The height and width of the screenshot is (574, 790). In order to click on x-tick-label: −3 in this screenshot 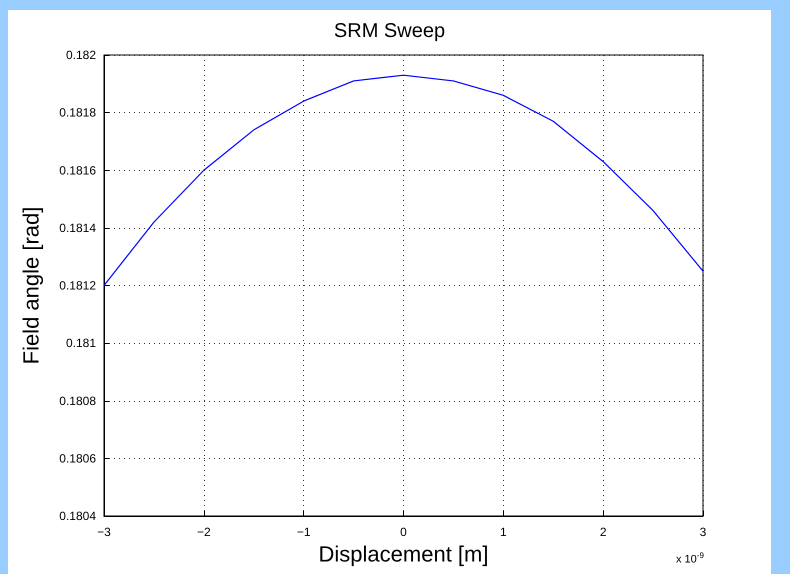, I will do `click(104, 532)`.